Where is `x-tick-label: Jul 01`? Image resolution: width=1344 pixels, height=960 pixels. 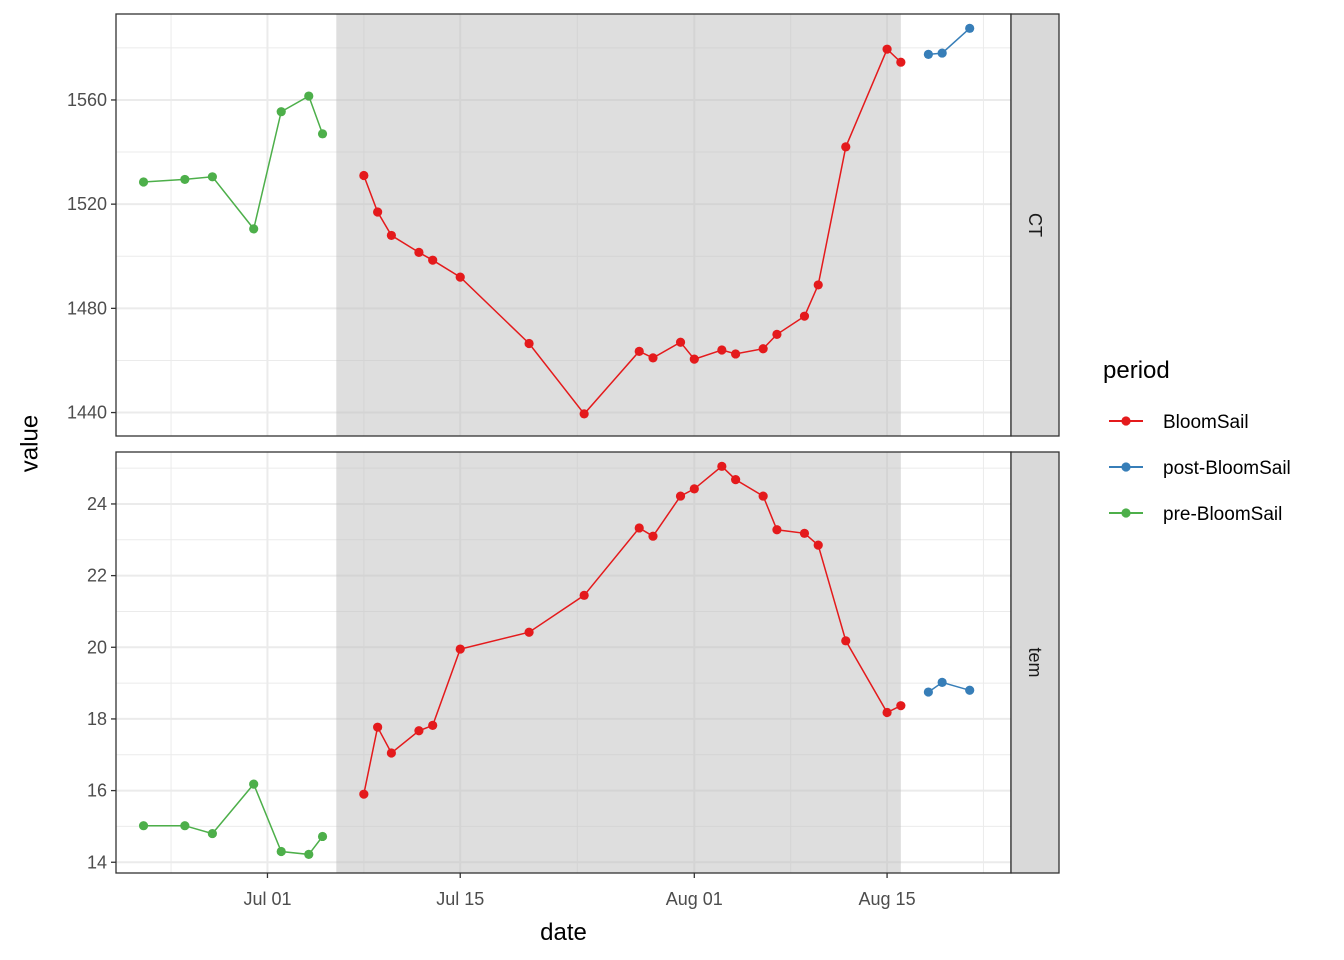
x-tick-label: Jul 01 is located at coordinates (267, 899).